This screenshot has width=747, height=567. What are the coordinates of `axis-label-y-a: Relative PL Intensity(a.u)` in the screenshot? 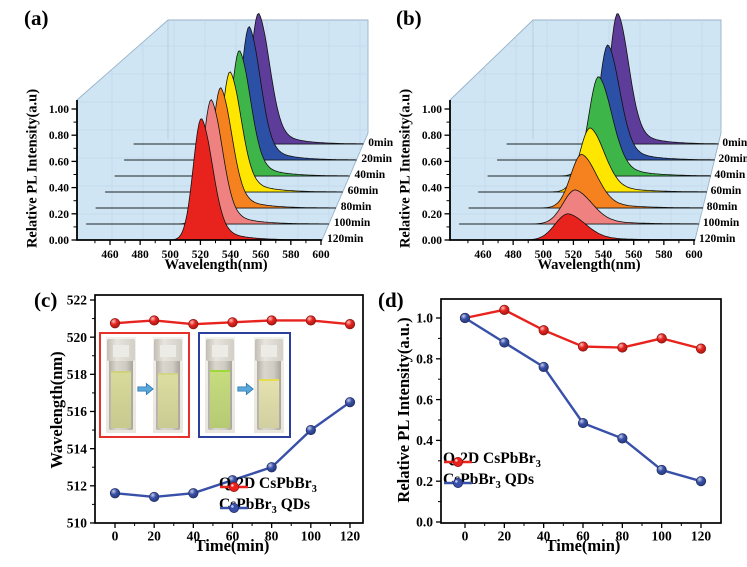 It's located at (32, 168).